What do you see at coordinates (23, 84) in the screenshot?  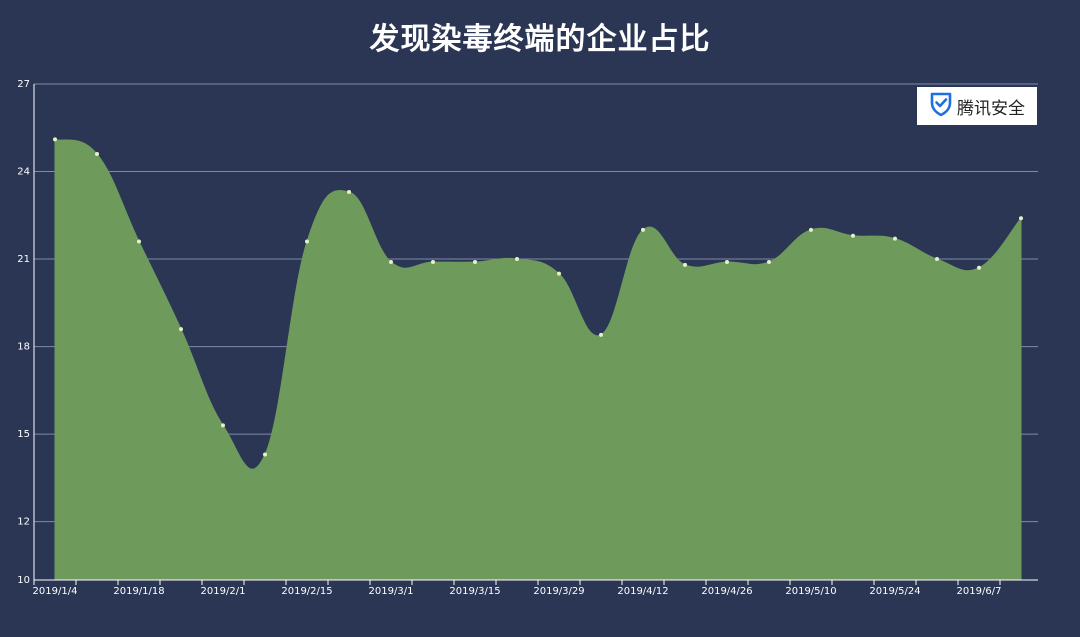 I see `y-tick-label: 27` at bounding box center [23, 84].